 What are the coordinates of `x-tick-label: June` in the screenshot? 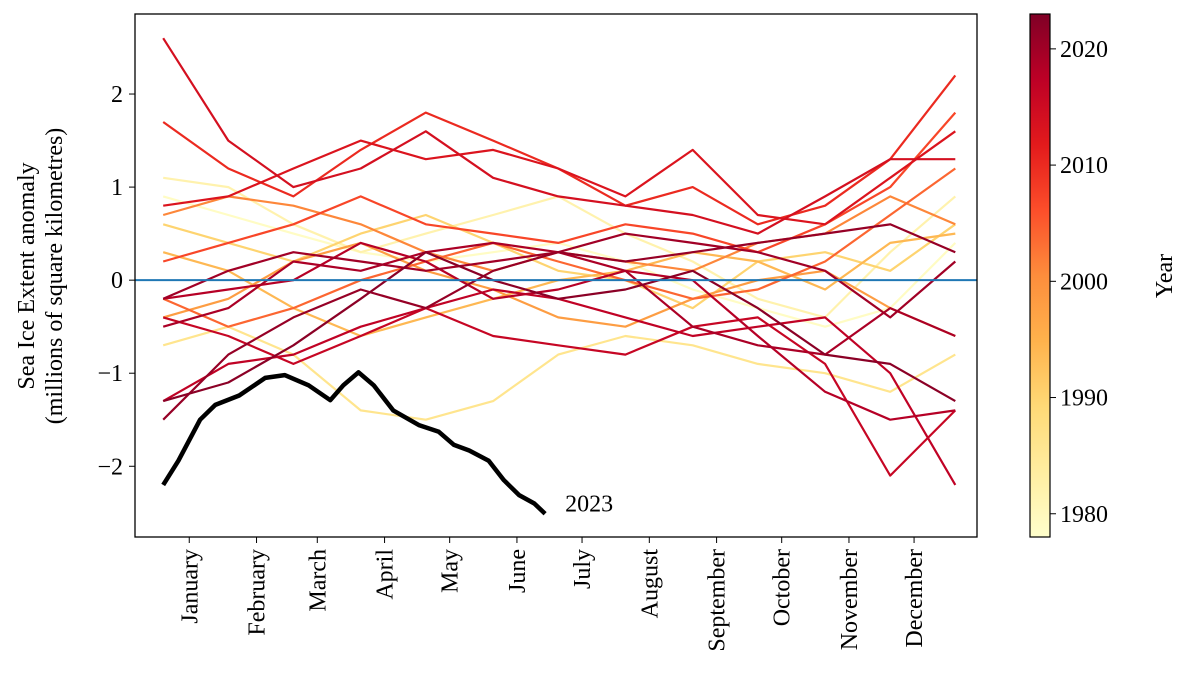 It's located at (518, 571).